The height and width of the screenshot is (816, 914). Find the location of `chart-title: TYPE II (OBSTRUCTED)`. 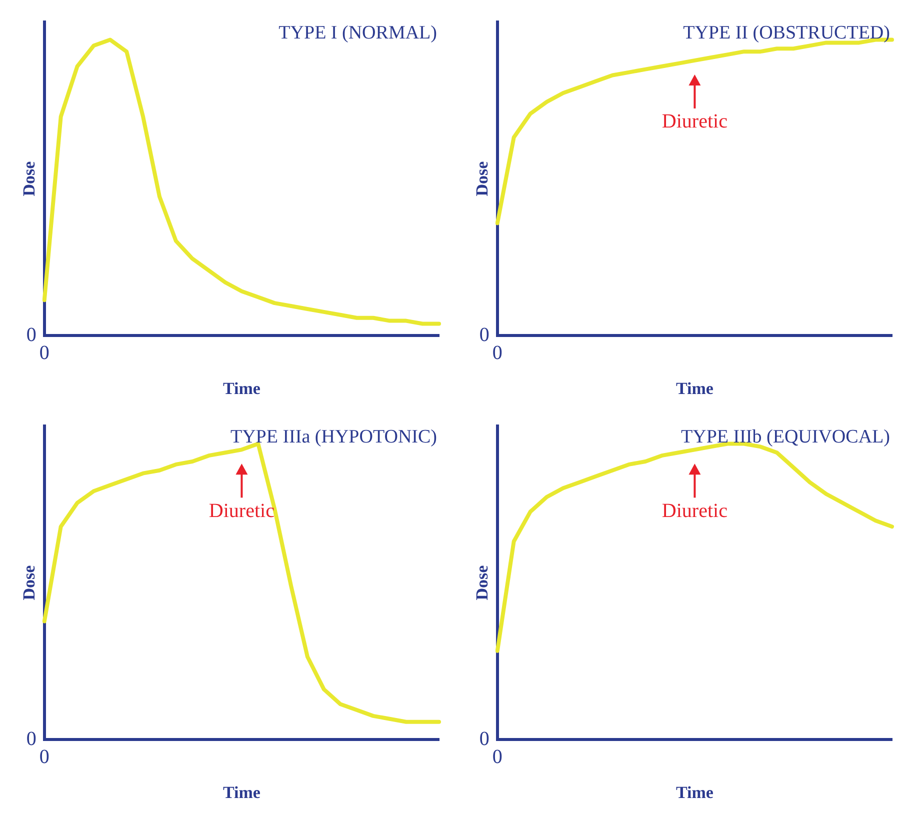

chart-title: TYPE II (OBSTRUCTED) is located at coordinates (786, 33).